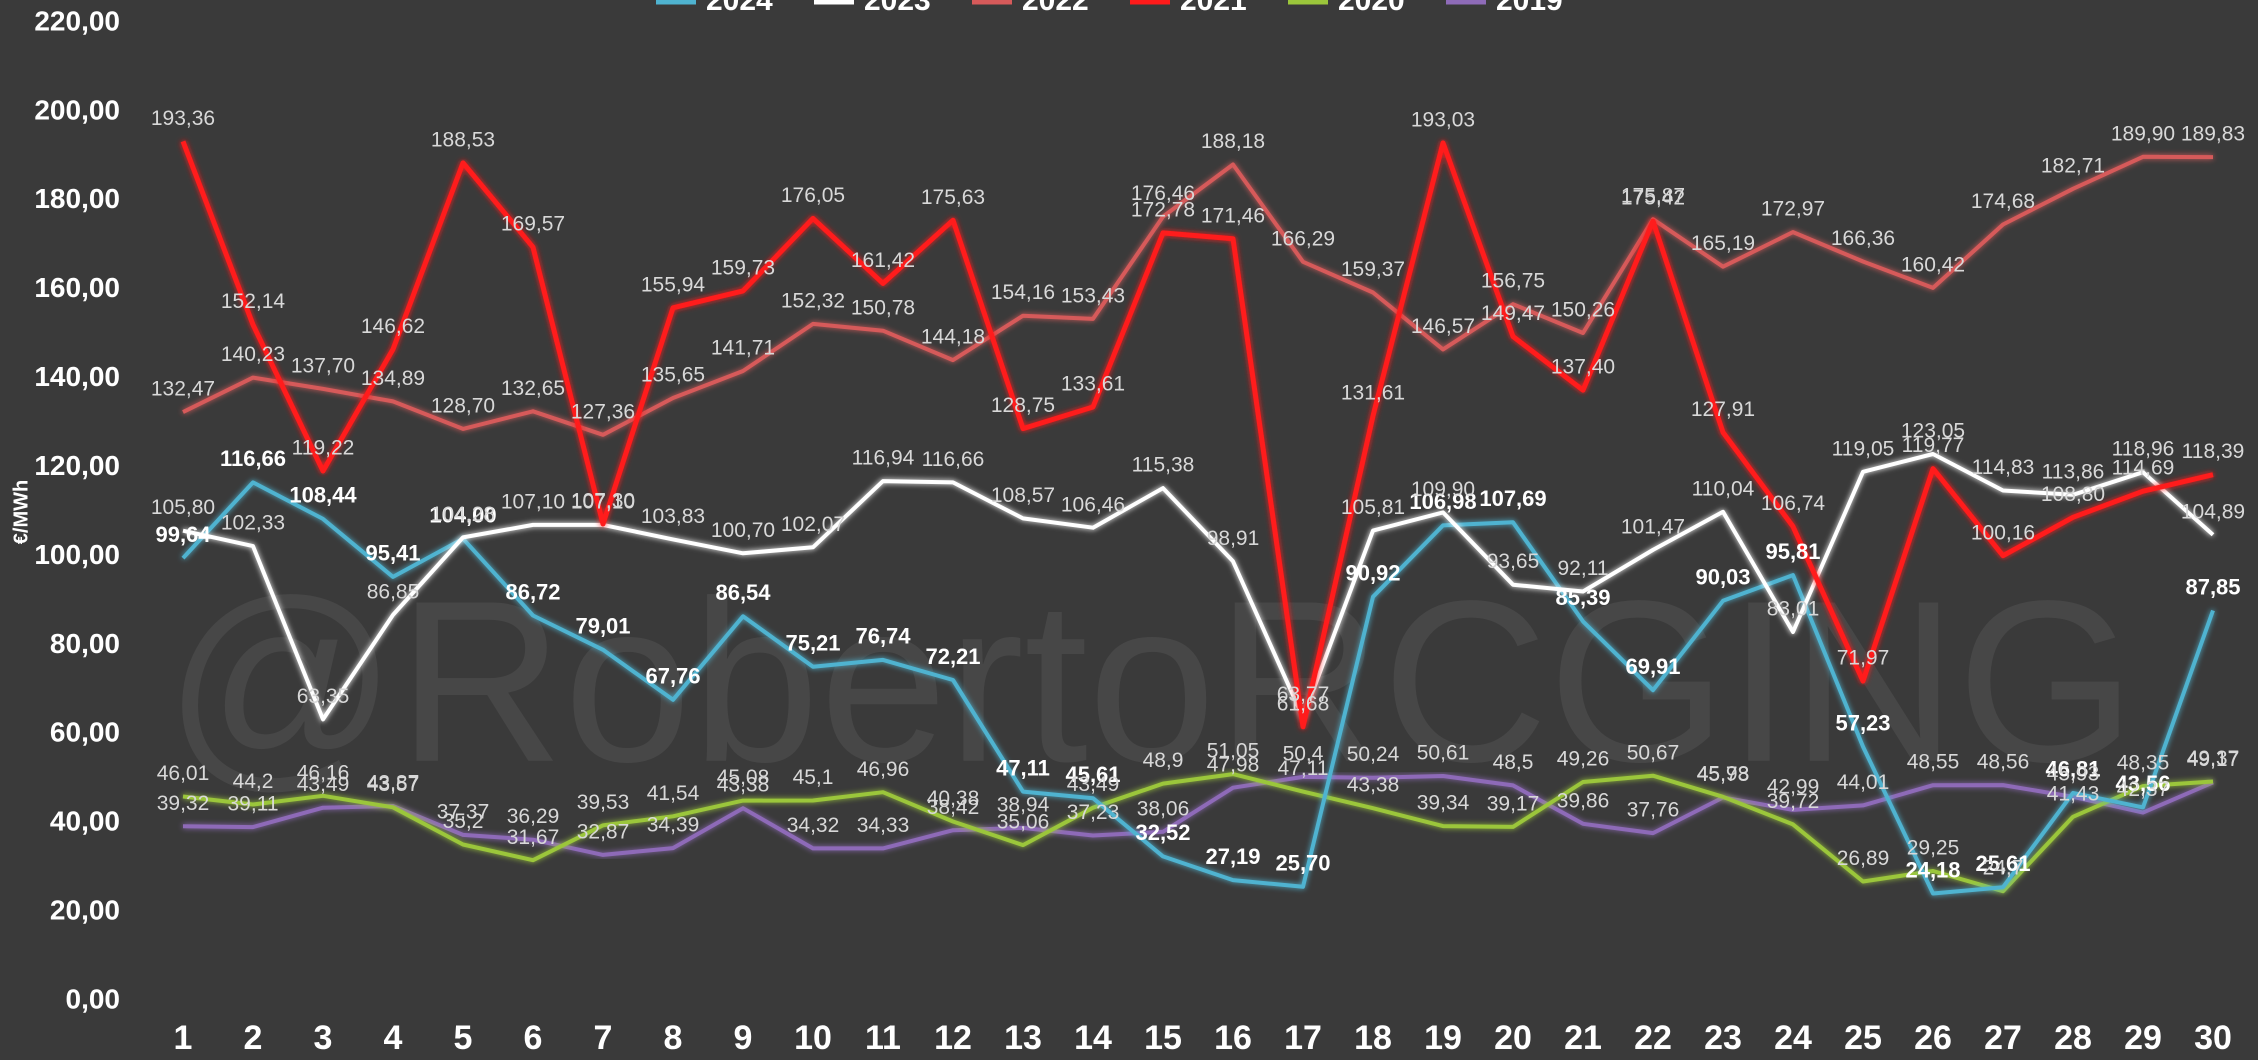  Describe the element at coordinates (253, 354) in the screenshot. I see `data-label: 140,23` at that location.